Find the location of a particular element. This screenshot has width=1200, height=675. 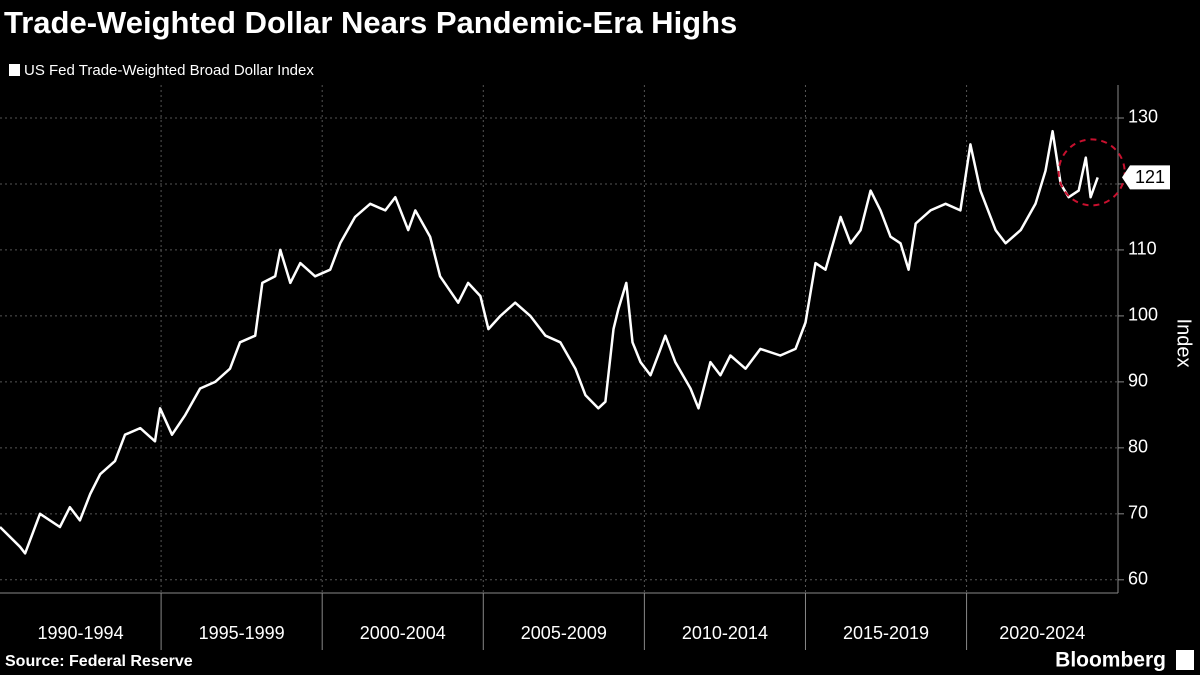

y-tick-label: 110 is located at coordinates (1142, 249).